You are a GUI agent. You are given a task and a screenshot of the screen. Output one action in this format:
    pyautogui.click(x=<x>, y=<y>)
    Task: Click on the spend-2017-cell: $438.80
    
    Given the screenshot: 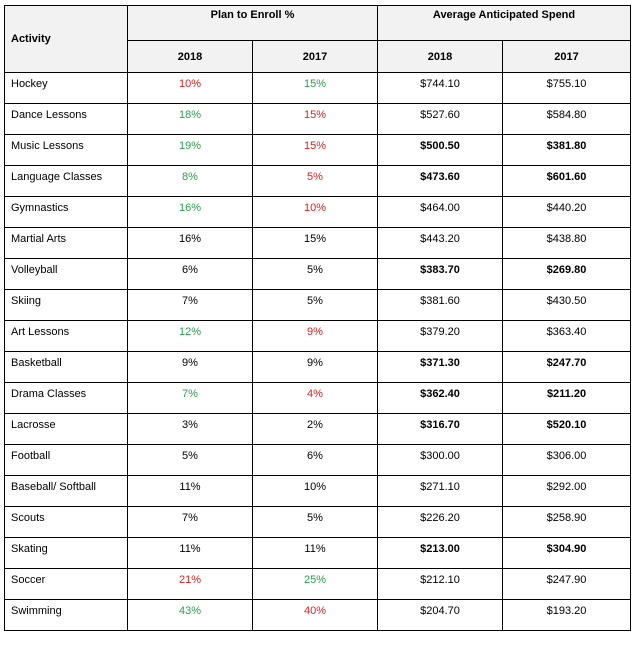 What is the action you would take?
    pyautogui.click(x=567, y=243)
    